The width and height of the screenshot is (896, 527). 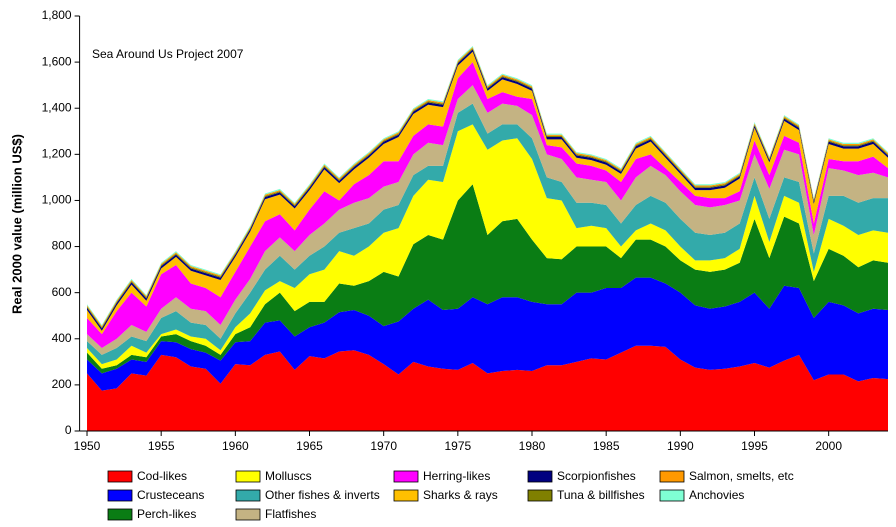 What do you see at coordinates (62, 292) in the screenshot?
I see `y-tick-label: 600` at bounding box center [62, 292].